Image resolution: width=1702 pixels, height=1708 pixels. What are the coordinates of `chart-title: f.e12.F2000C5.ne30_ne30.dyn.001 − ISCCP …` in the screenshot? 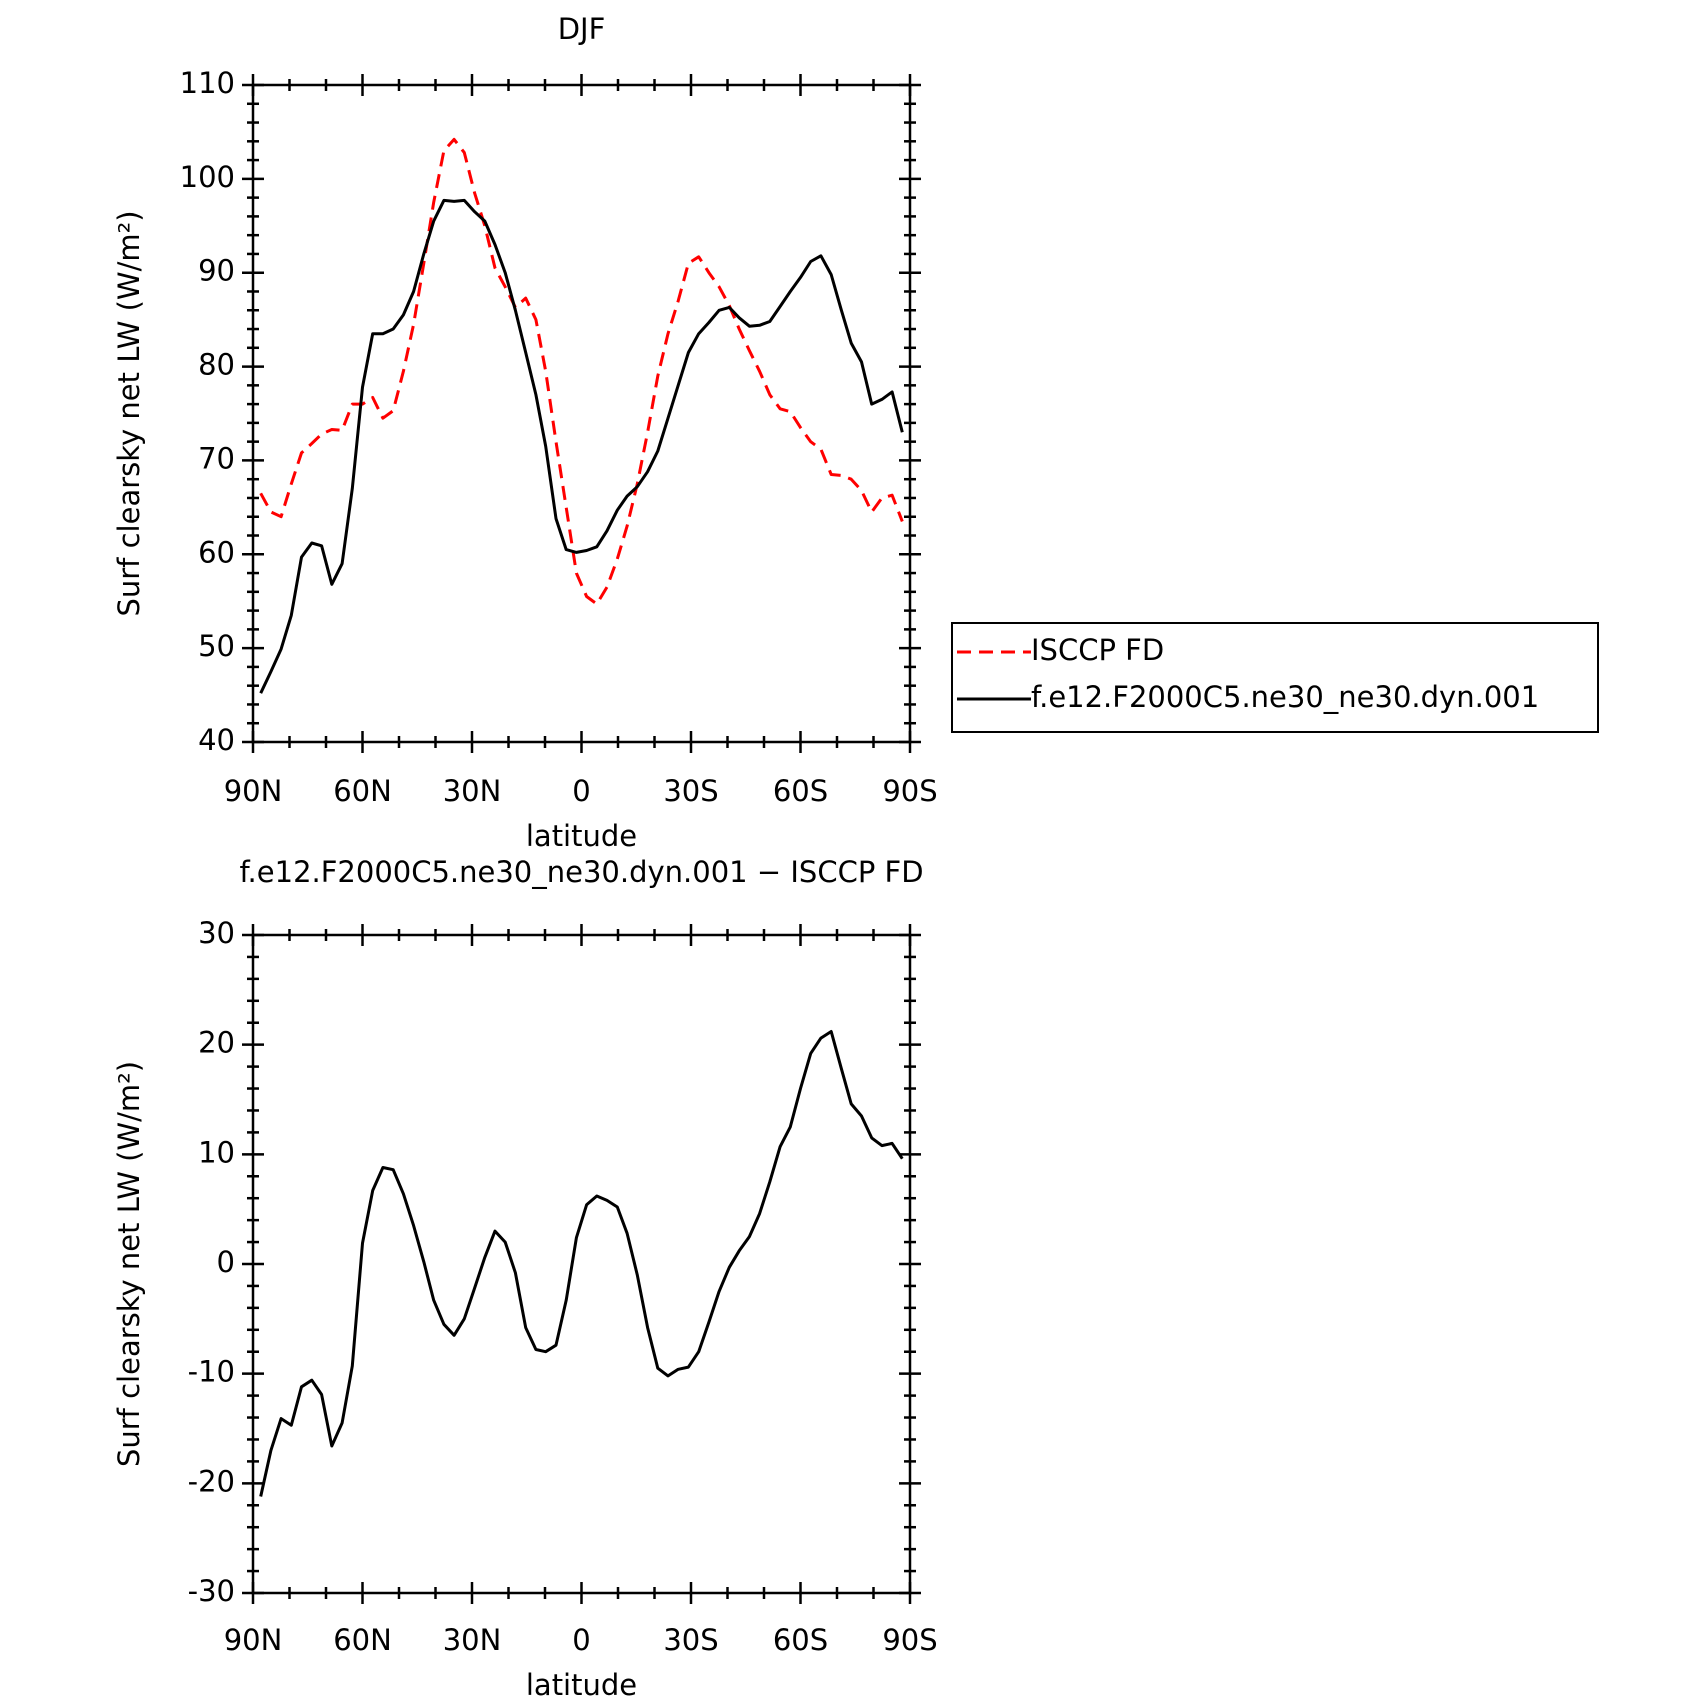 It's located at (581, 872).